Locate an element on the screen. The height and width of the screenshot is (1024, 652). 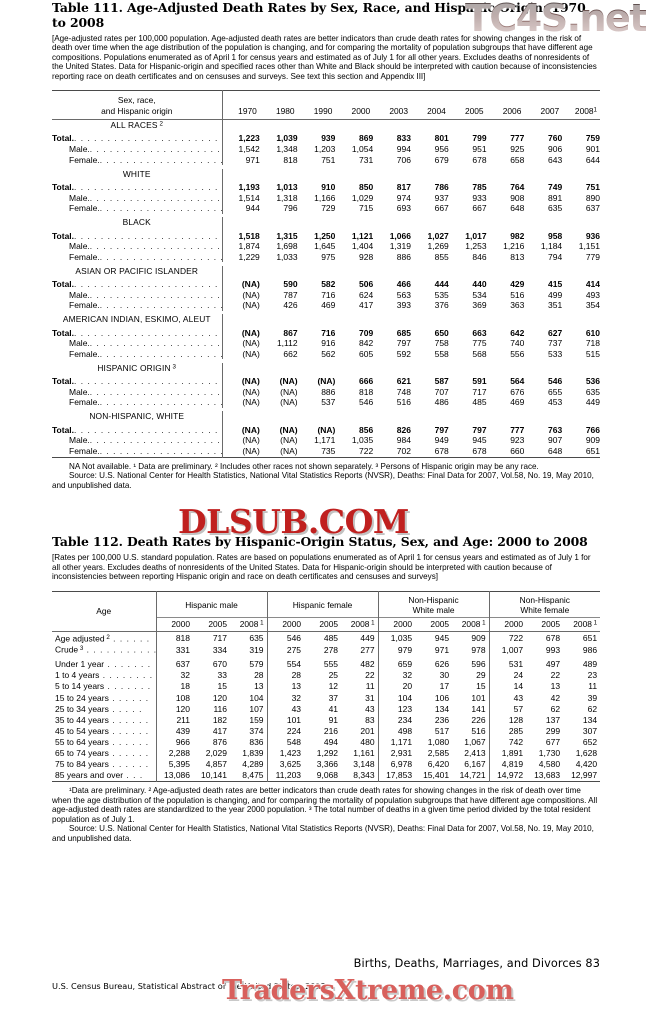
cell-2008: 936 is located at coordinates (592, 235).